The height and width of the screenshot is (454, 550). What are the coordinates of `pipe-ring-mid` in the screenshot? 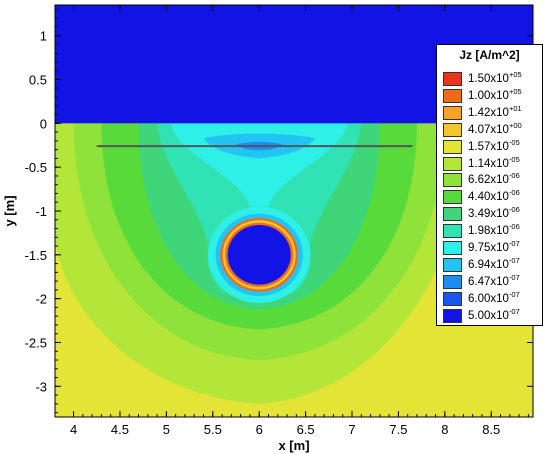 It's located at (259, 255).